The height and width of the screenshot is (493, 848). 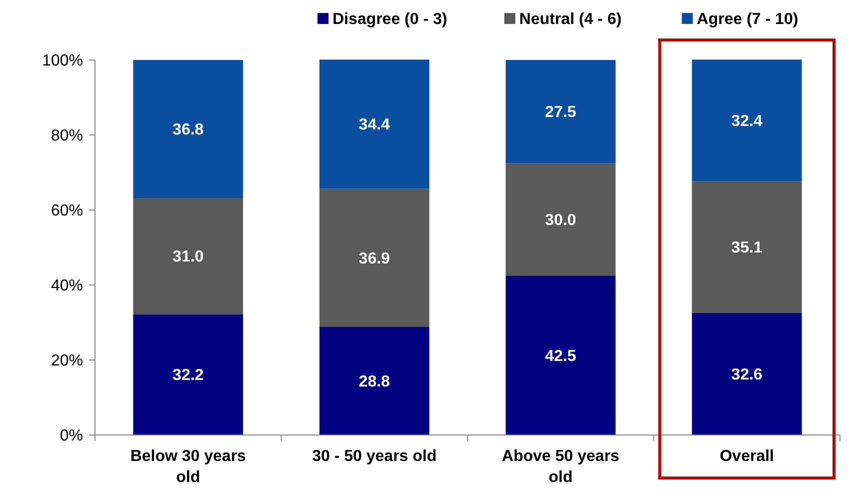 What do you see at coordinates (570, 19) in the screenshot?
I see `legend-label: Neutral (4 - 6)` at bounding box center [570, 19].